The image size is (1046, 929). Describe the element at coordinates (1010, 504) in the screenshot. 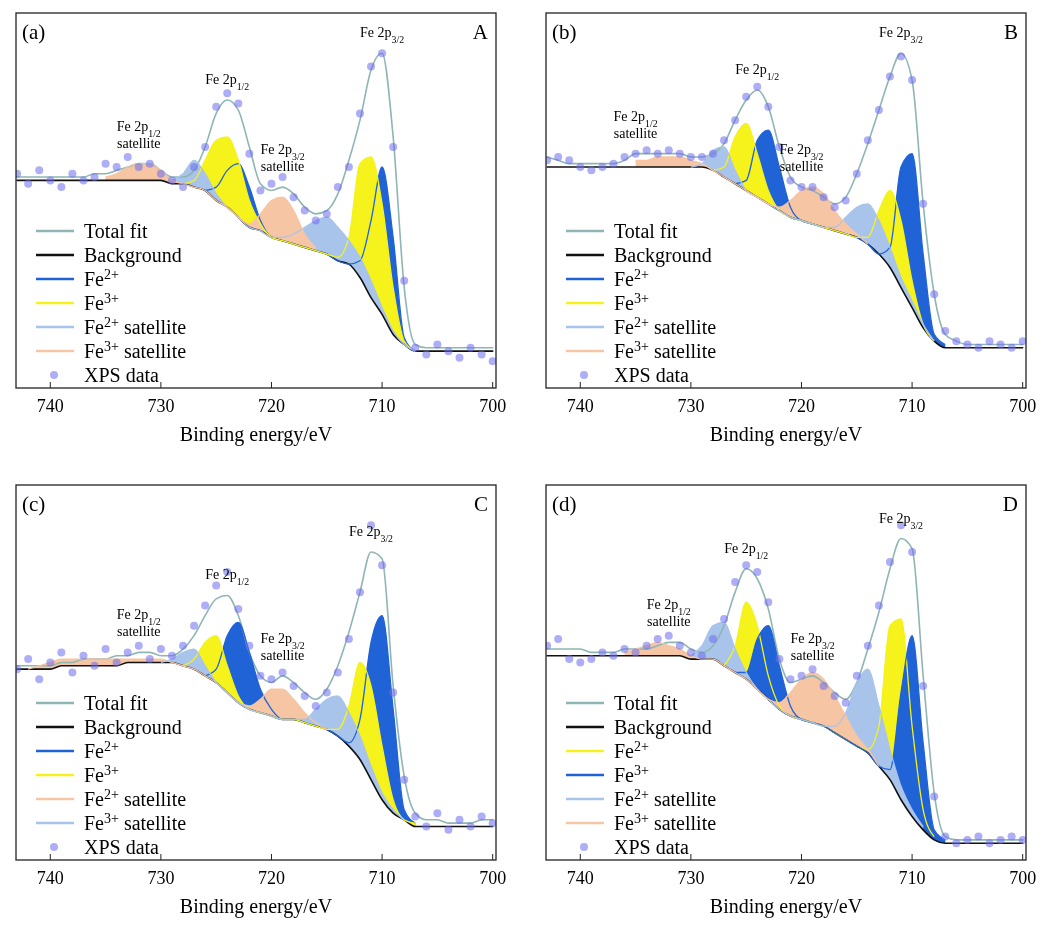

I see `text: D` at that location.